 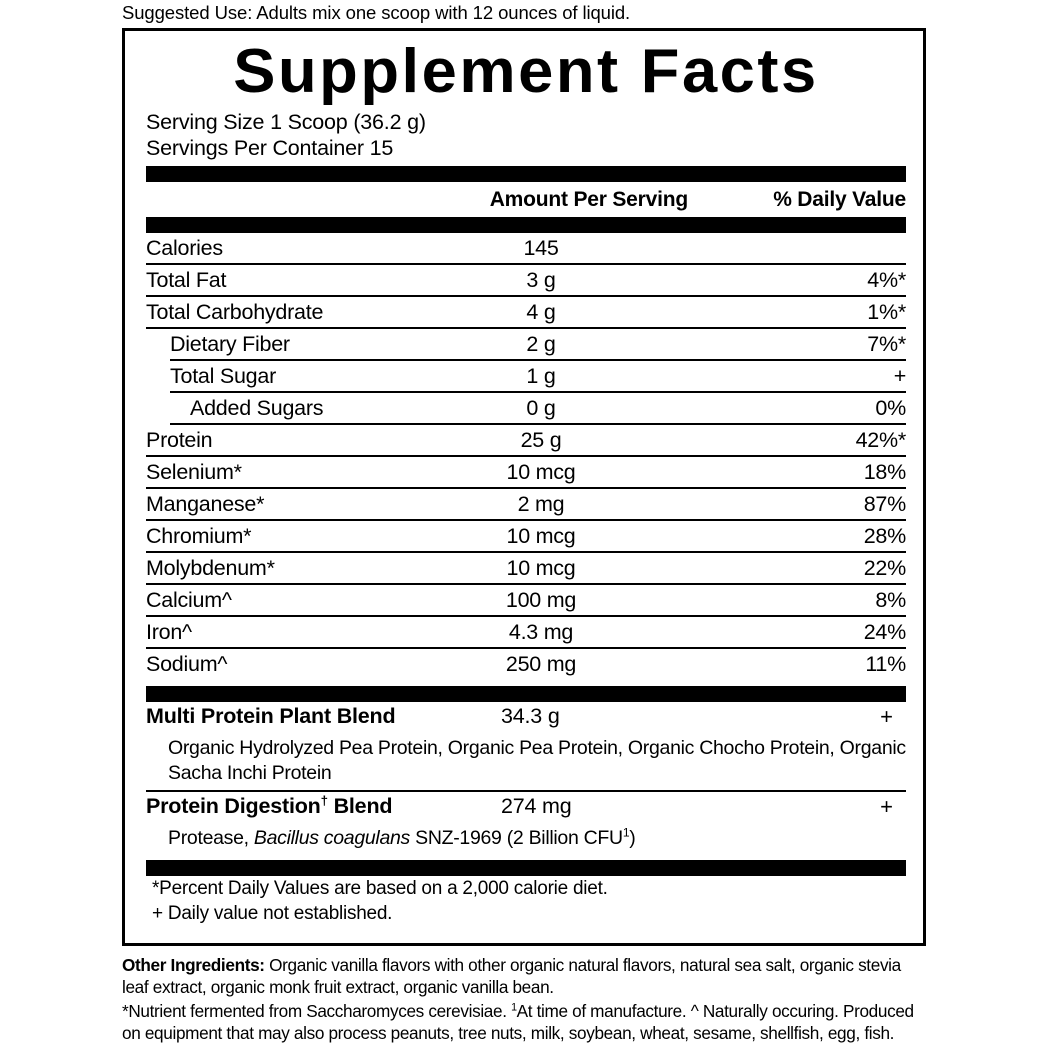 What do you see at coordinates (230, 344) in the screenshot?
I see `nutrient-name: Dietary Fiber` at bounding box center [230, 344].